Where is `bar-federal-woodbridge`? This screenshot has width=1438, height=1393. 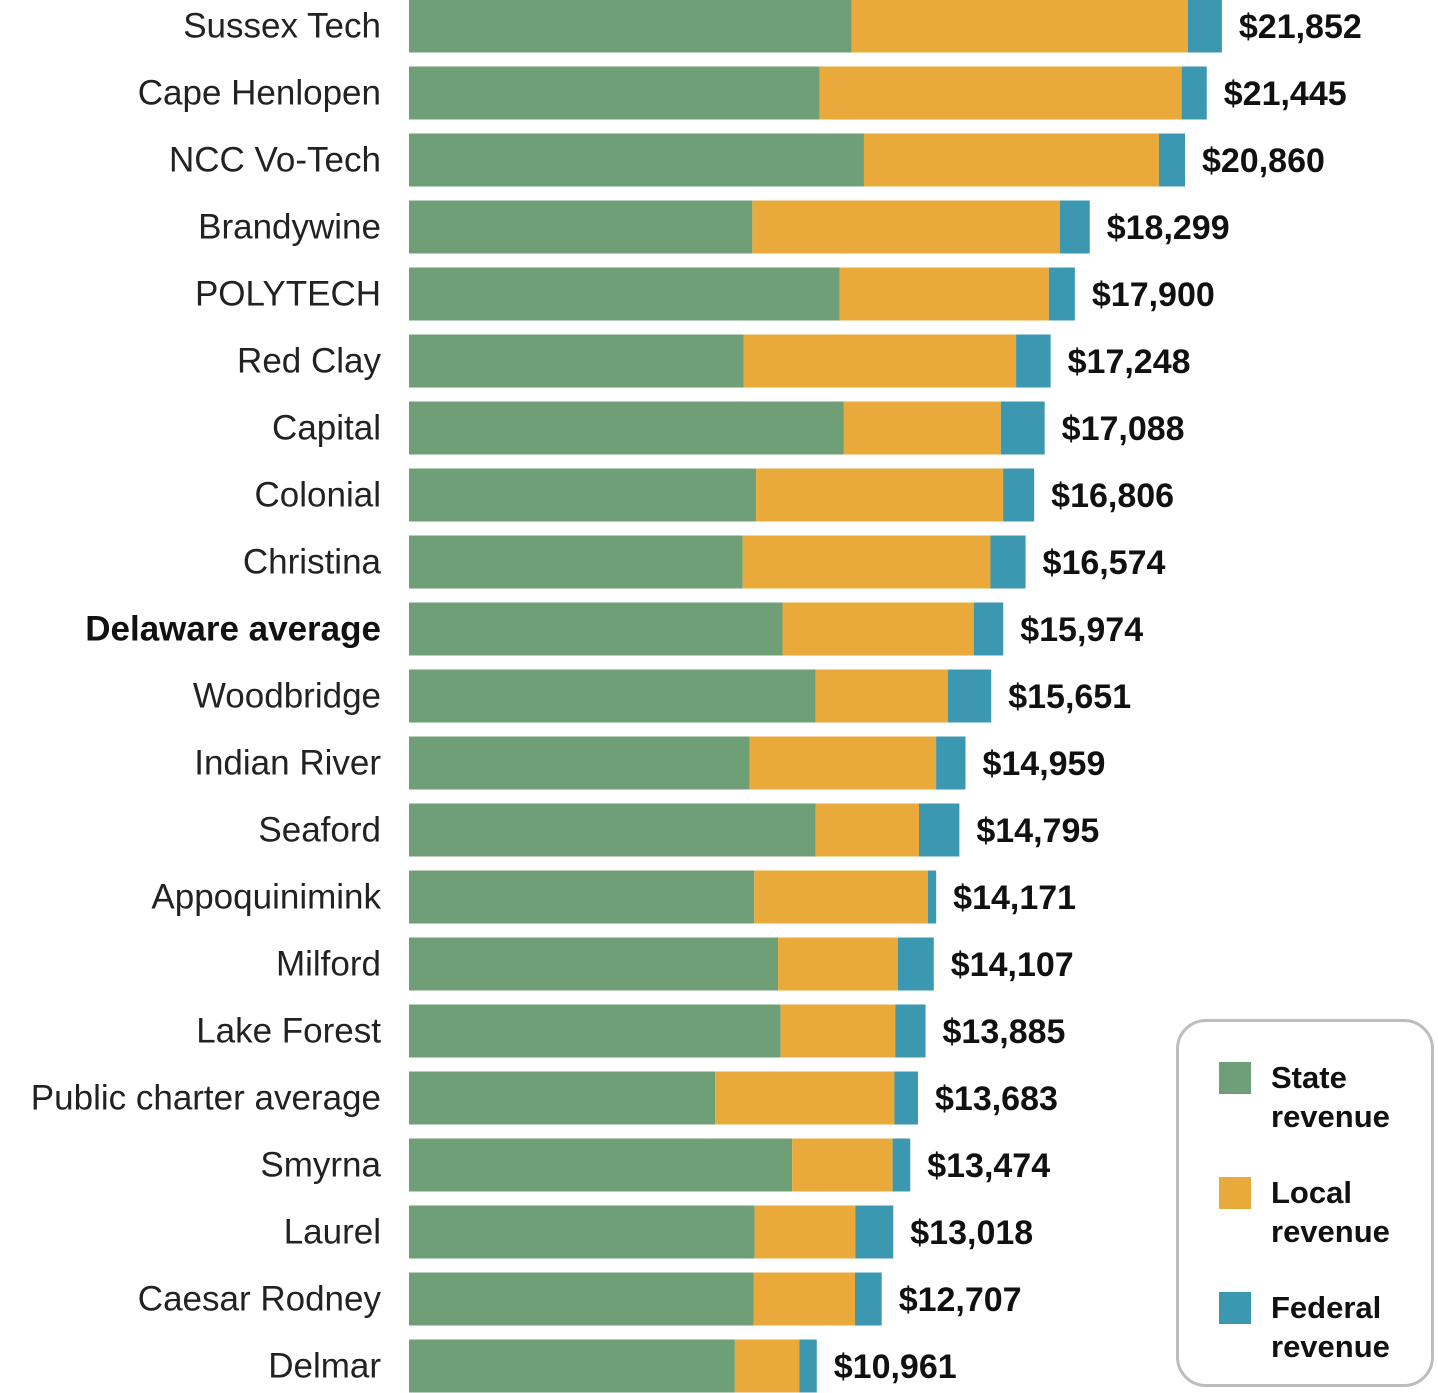 bar-federal-woodbridge is located at coordinates (970, 696).